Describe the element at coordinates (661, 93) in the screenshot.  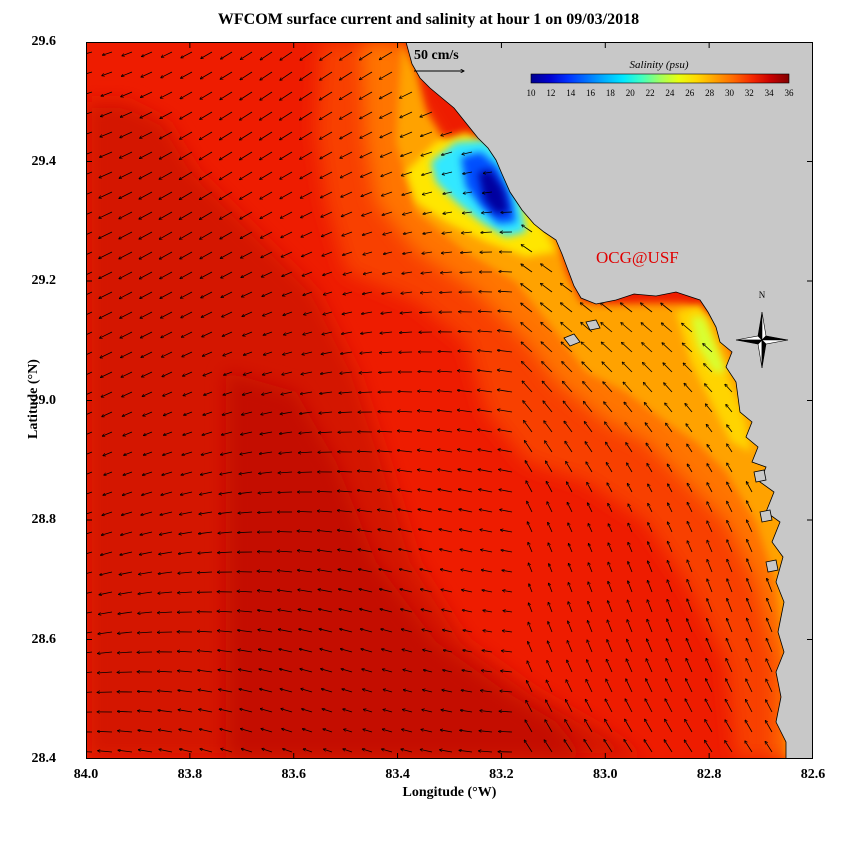
I see `colorbar-ticks: 10 12 14 16 18 20 22 24 26 28 30 32 34 36` at that location.